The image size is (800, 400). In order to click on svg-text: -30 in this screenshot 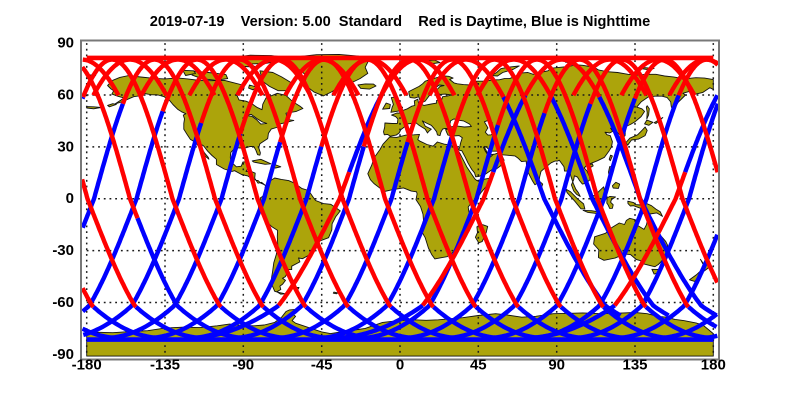, I will do `click(63, 250)`.